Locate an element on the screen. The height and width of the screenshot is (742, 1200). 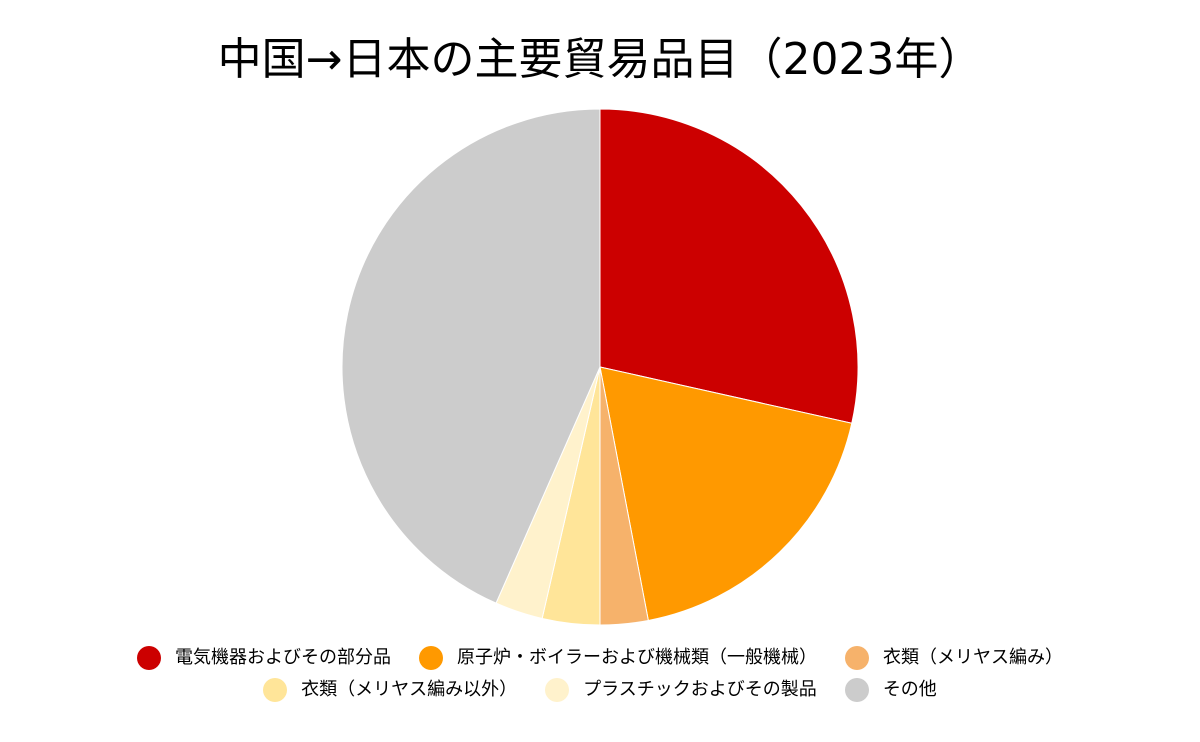
legend-swatch-nonknit-apparel is located at coordinates (275, 690).